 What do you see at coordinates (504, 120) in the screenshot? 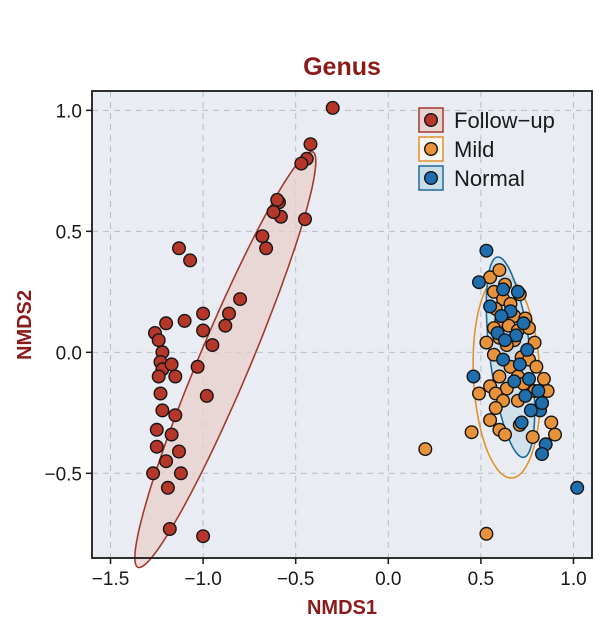
I see `legend-label-follow-up: Follow−up` at bounding box center [504, 120].